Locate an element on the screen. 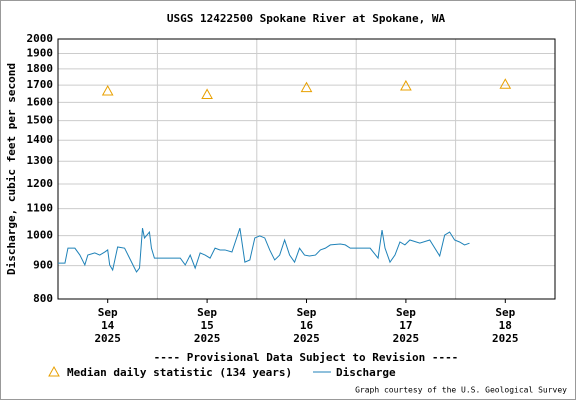 The width and height of the screenshot is (576, 400). legend-label: Median daily statistic (134 years) is located at coordinates (179, 372).